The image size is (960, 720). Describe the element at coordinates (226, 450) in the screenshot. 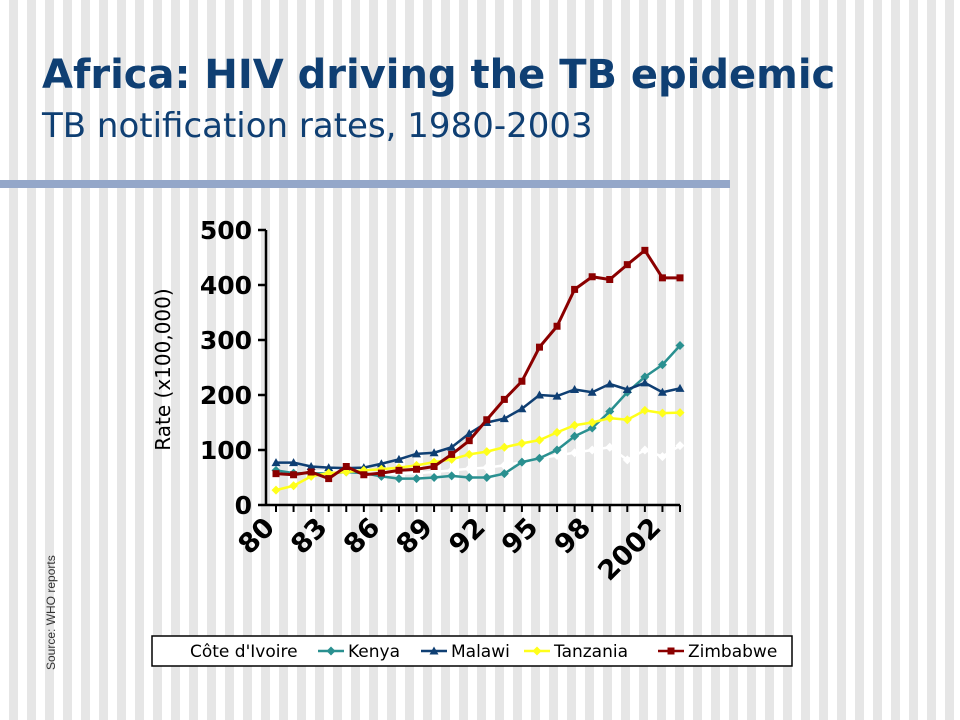

I see `y-tick-label: 100` at that location.